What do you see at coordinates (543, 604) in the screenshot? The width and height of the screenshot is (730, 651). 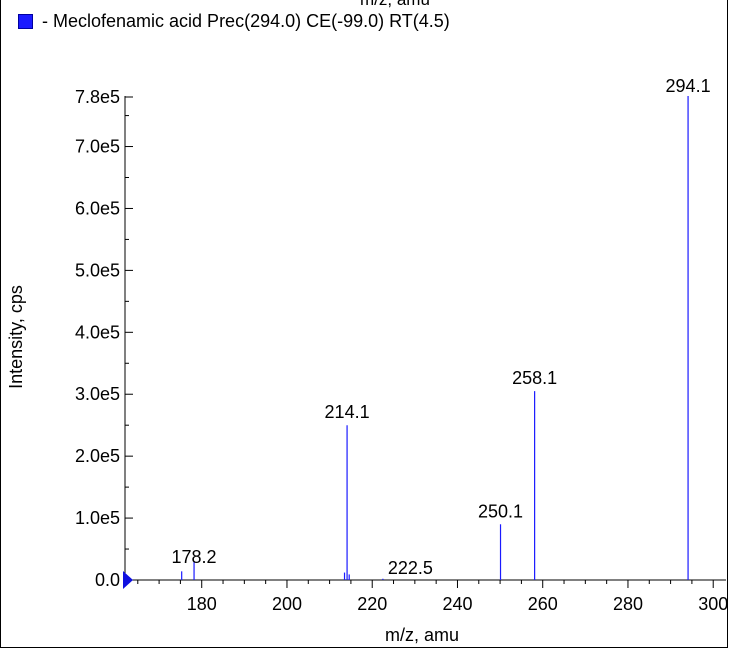 I see `x-tick-label: 260` at bounding box center [543, 604].